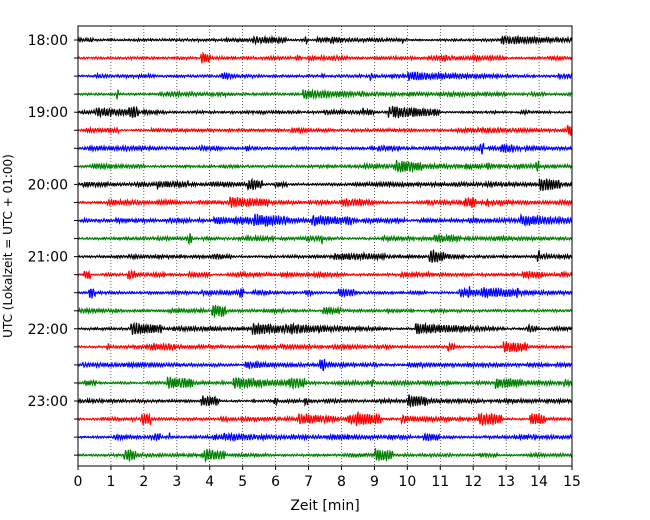 The image size is (650, 520). Describe the element at coordinates (209, 482) in the screenshot. I see `x-tick-label: 4` at that location.